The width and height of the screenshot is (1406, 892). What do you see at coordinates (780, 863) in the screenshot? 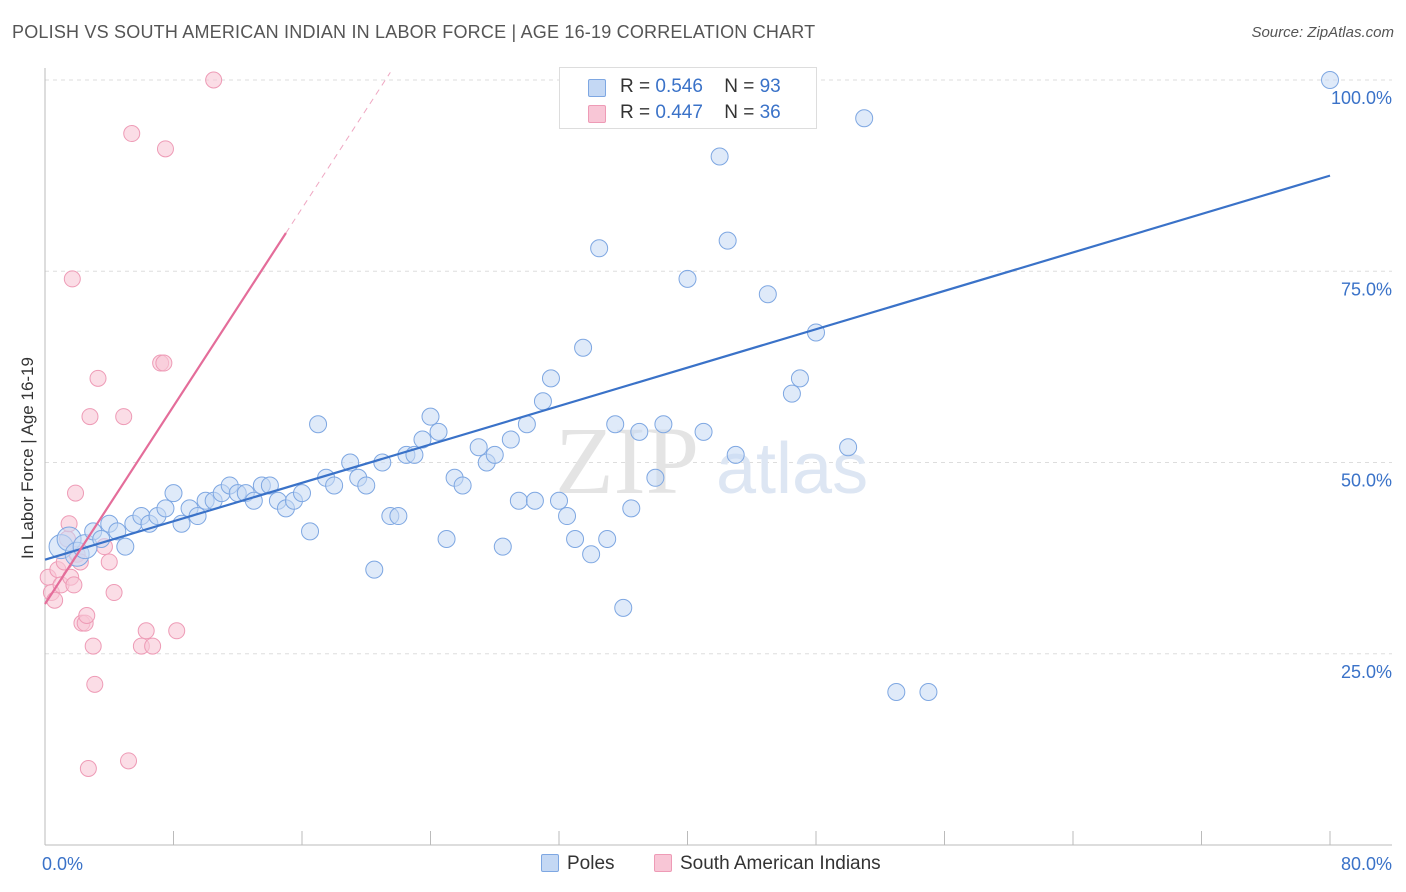
I see `legend-label-sai: South American Indians` at bounding box center [780, 863].